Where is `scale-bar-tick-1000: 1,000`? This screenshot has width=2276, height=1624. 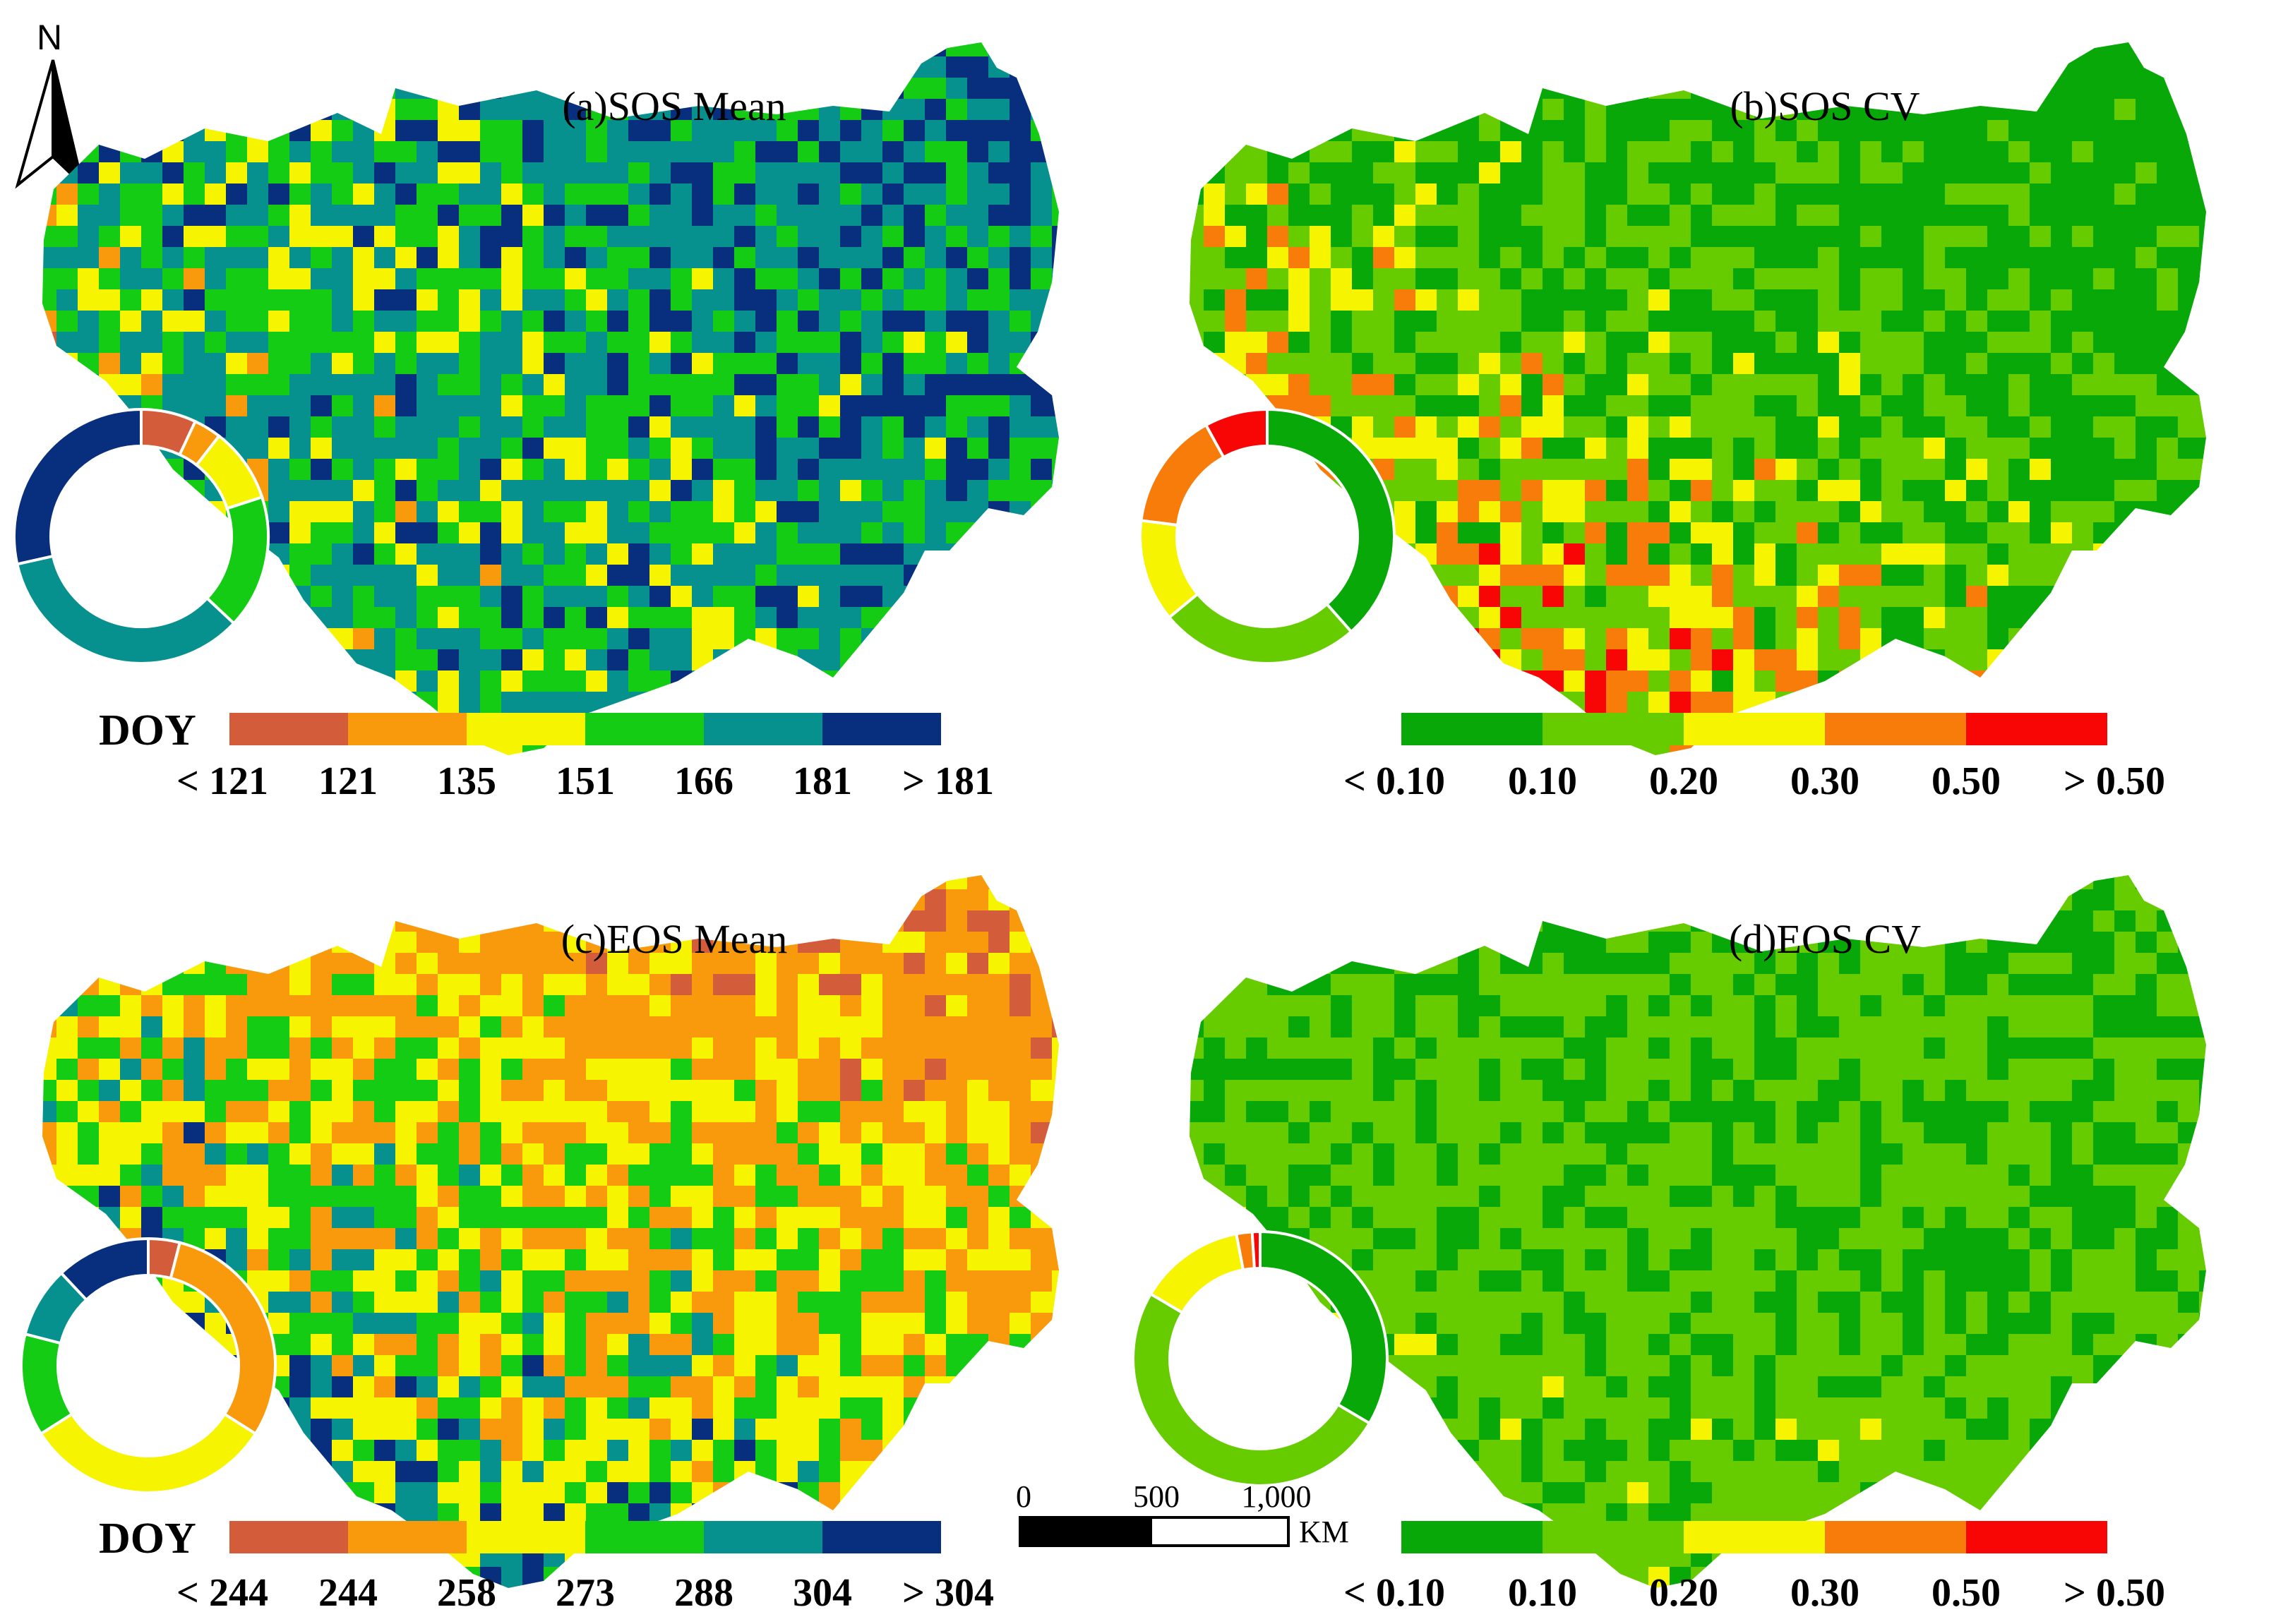 scale-bar-tick-1000: 1,000 is located at coordinates (1277, 1496).